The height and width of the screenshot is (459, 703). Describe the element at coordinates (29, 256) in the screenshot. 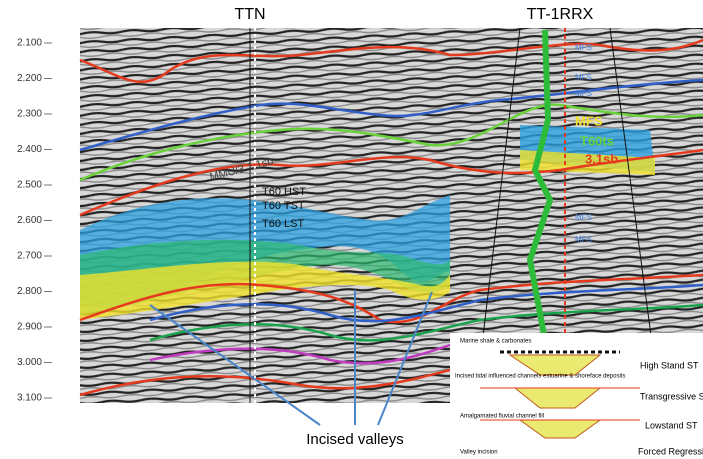

I see `depth-label: 2.700` at that location.